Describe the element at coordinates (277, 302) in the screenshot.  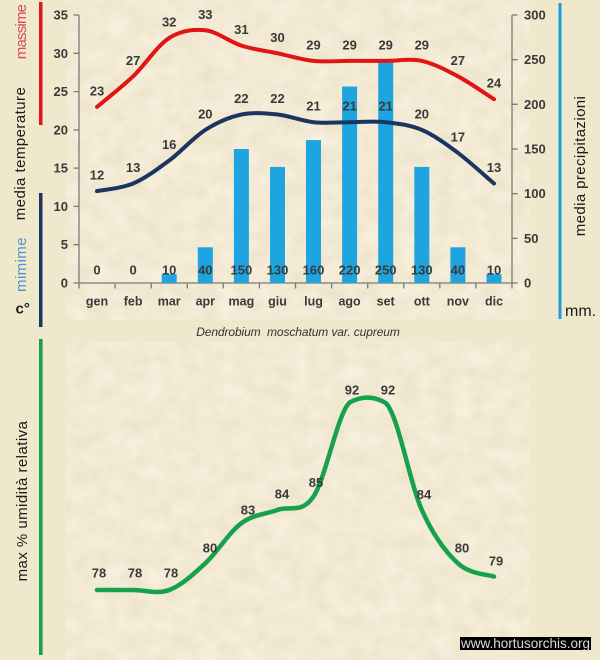
I see `svg-text: giu` at that location.